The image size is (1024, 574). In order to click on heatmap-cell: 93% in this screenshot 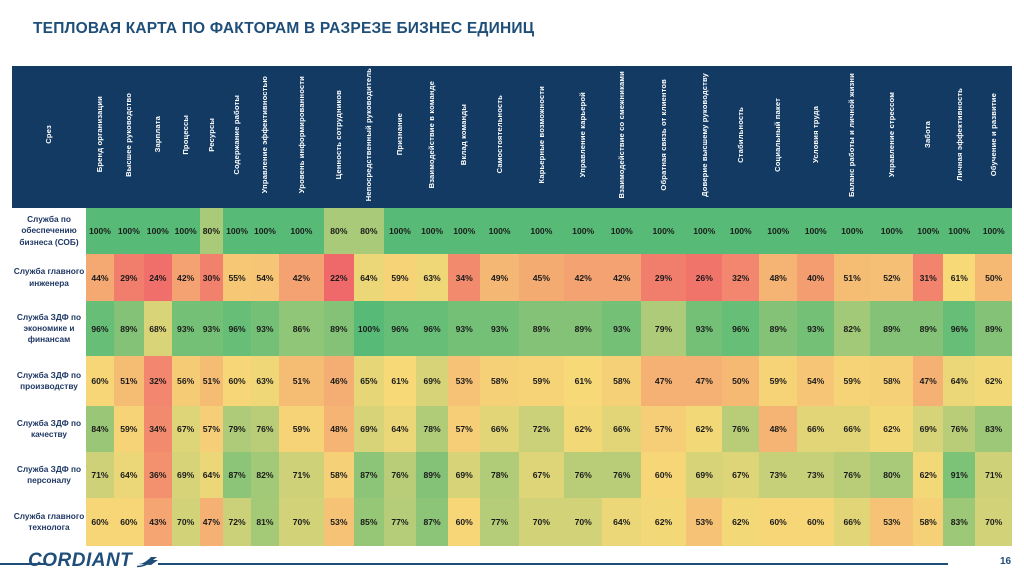, I will do `click(265, 328)`.